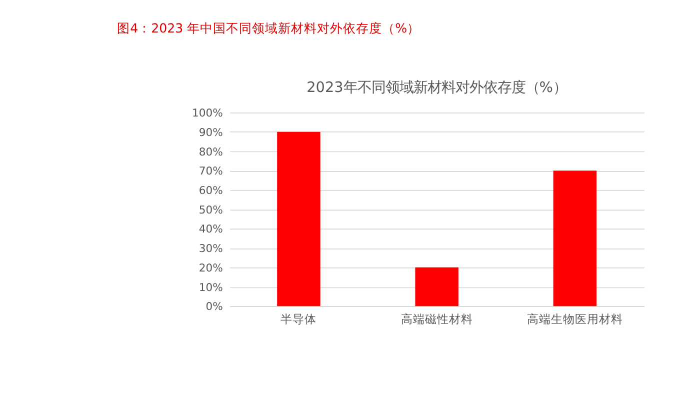  Describe the element at coordinates (210, 267) in the screenshot. I see `y-tick-label: 20%` at that location.